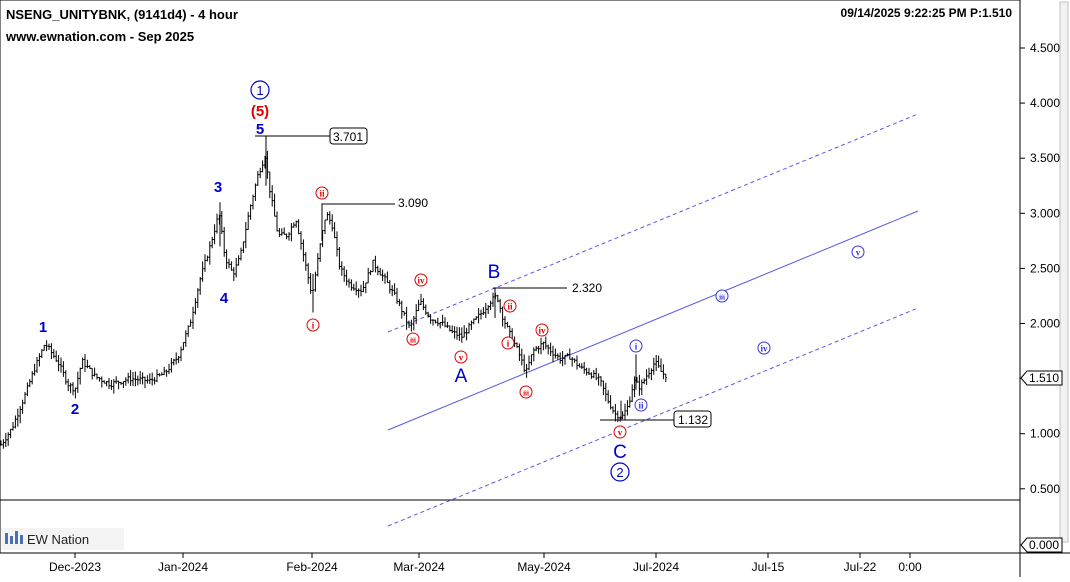  I want to click on wave-label-A: A, so click(461, 376).